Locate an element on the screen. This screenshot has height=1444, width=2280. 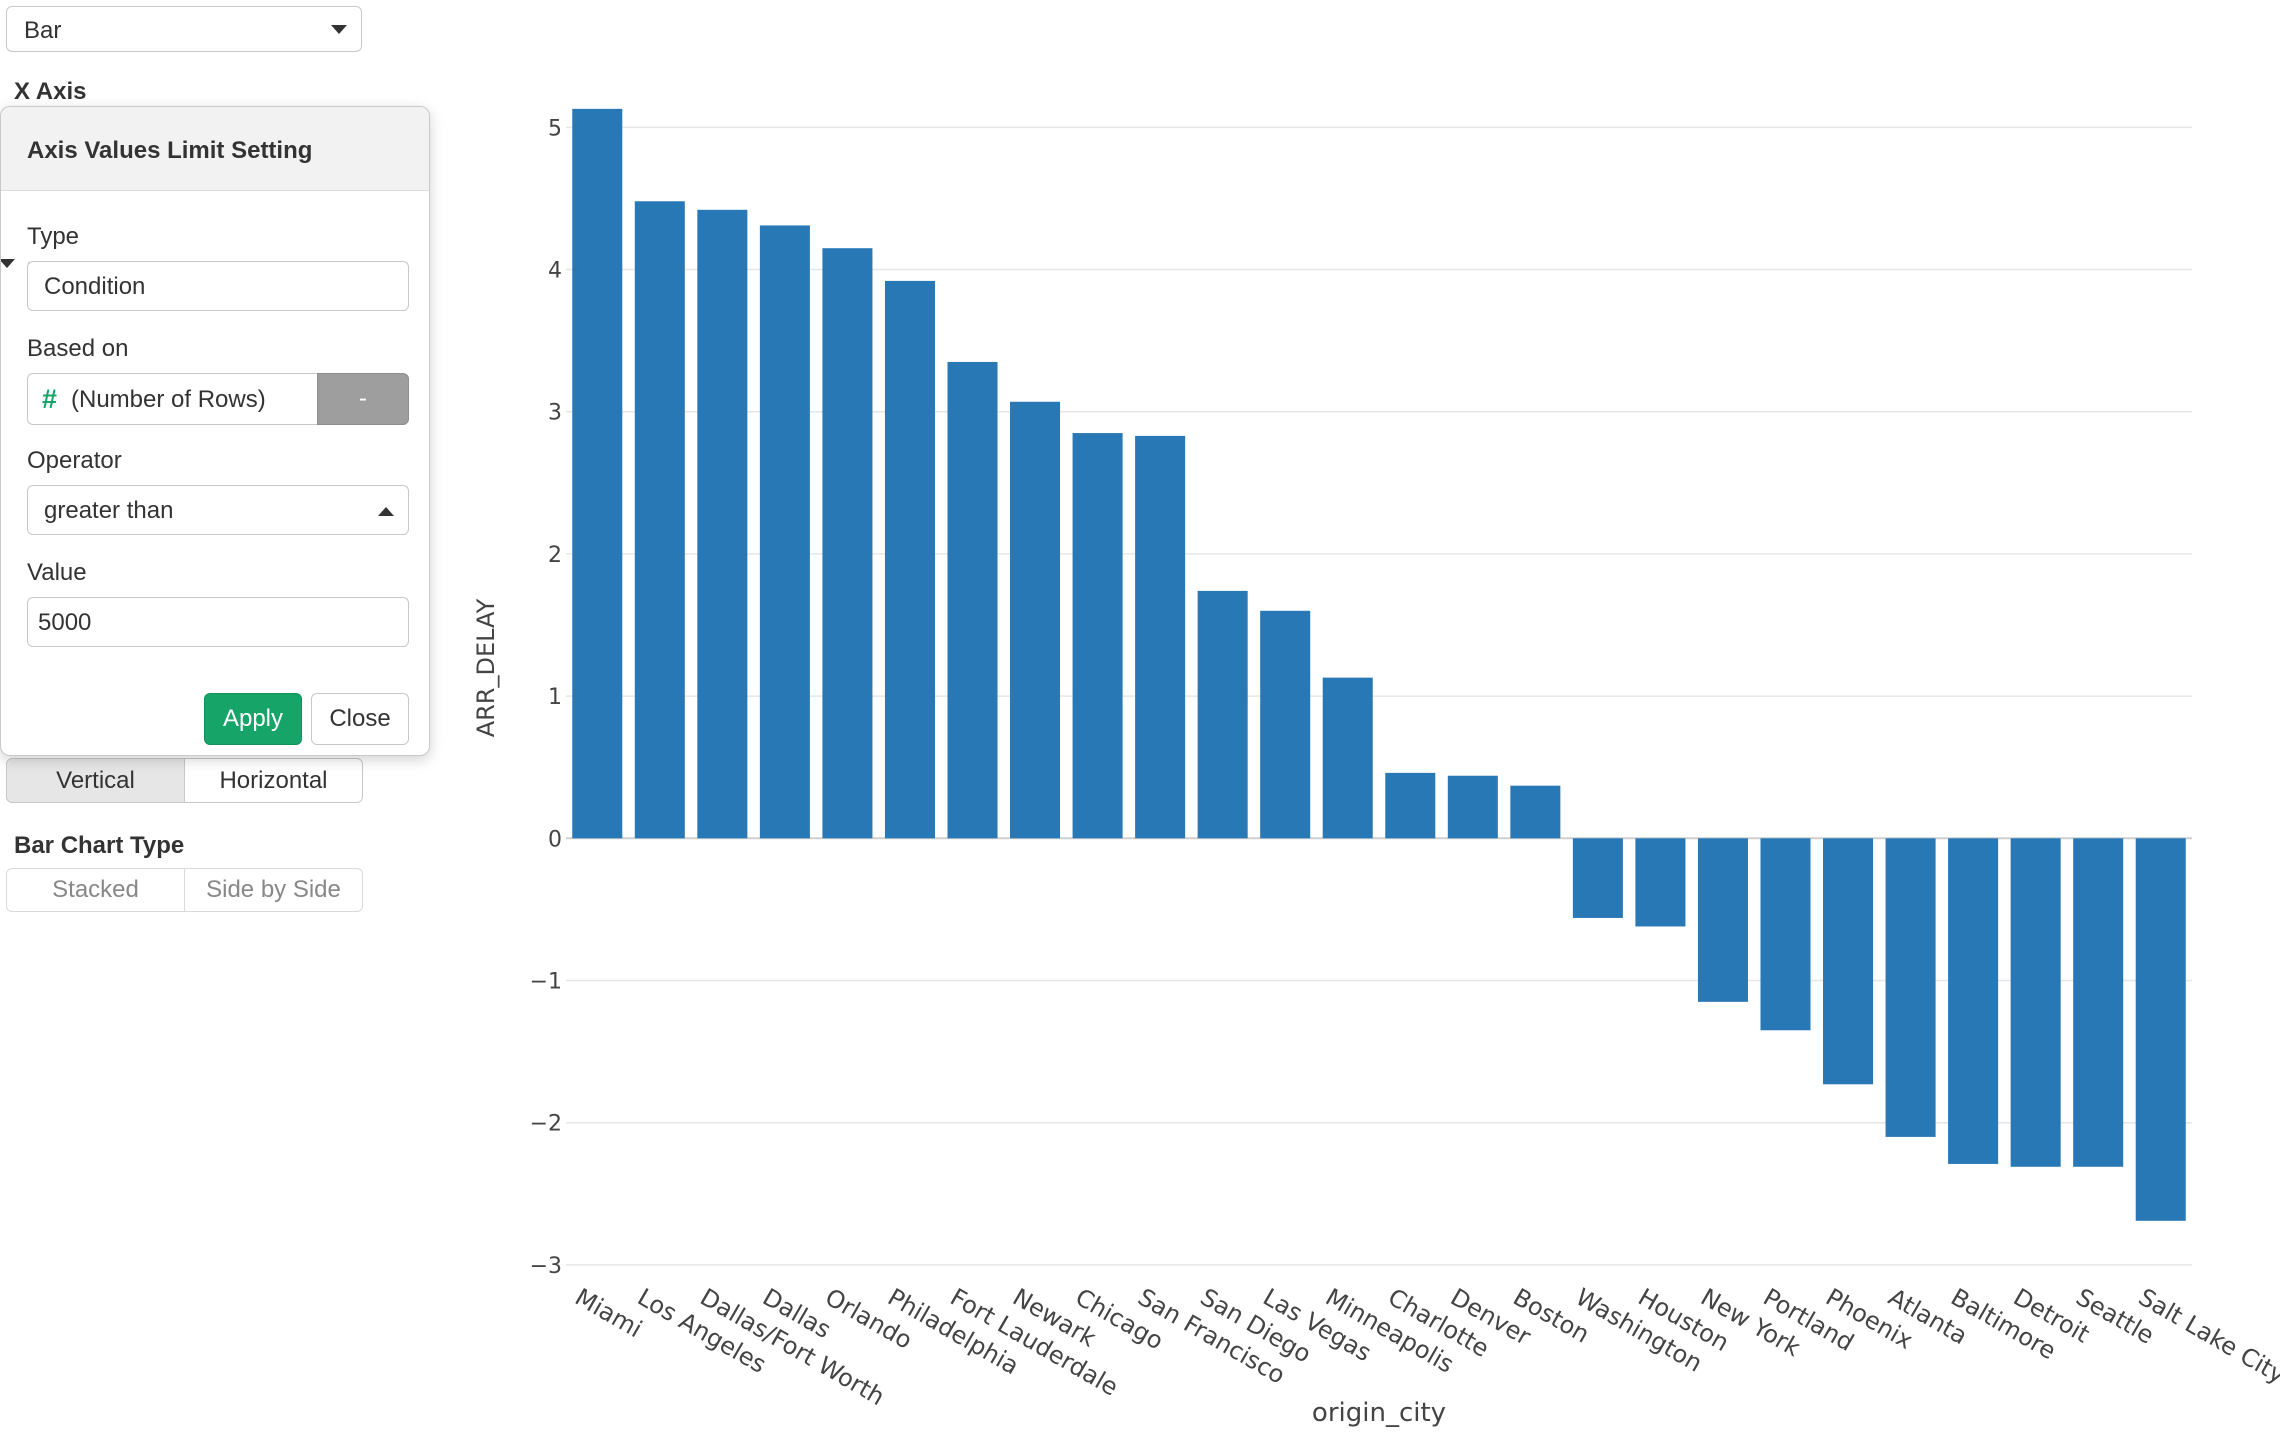
y-tick-label: 1 is located at coordinates (555, 697).